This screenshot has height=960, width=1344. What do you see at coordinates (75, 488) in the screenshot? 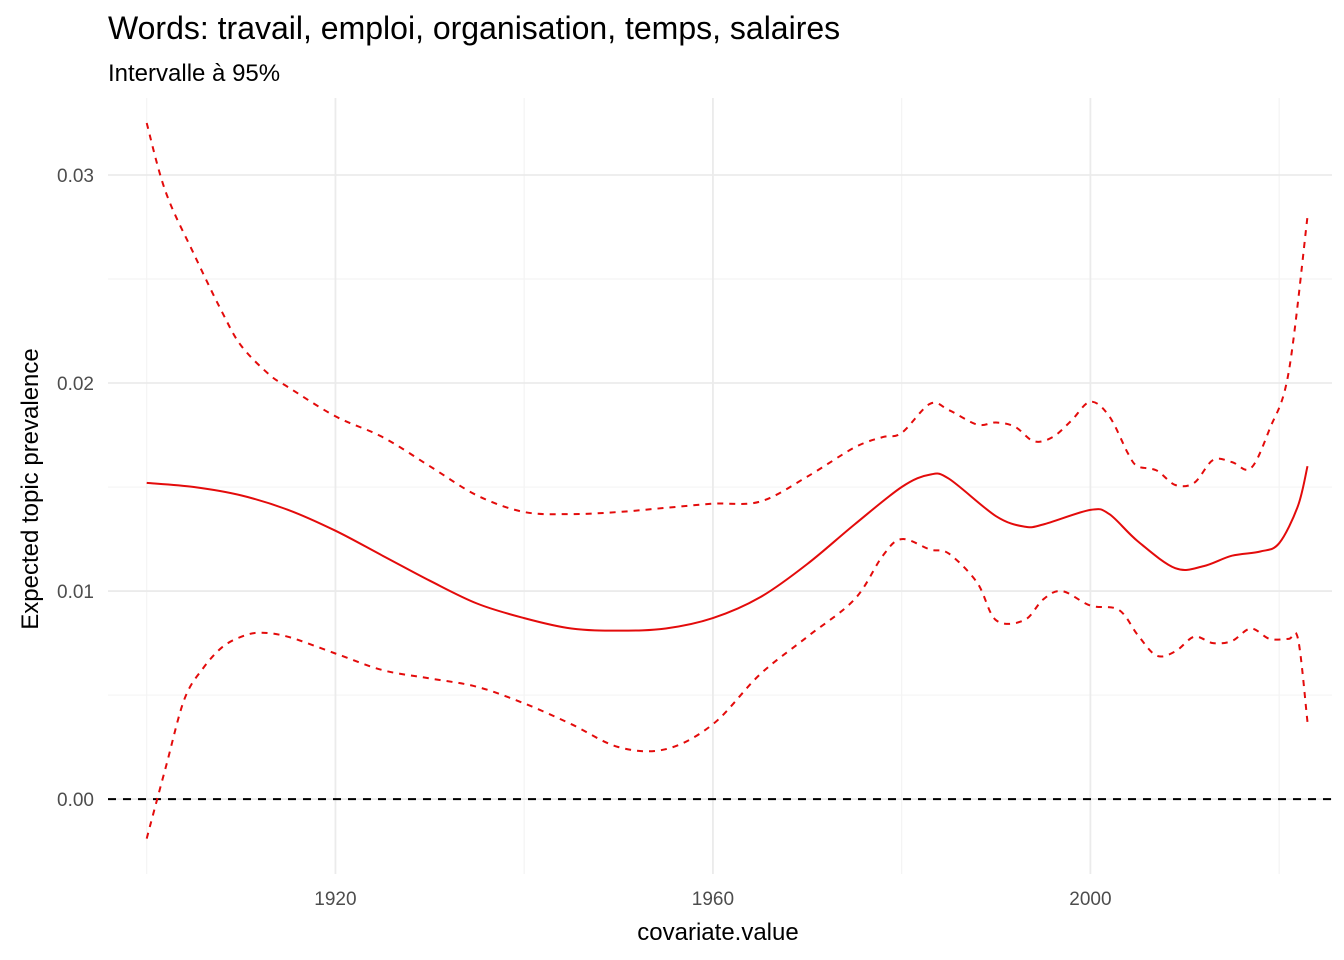
I see `y-axis: 0.00 0.01 0.02 0.03` at bounding box center [75, 488].